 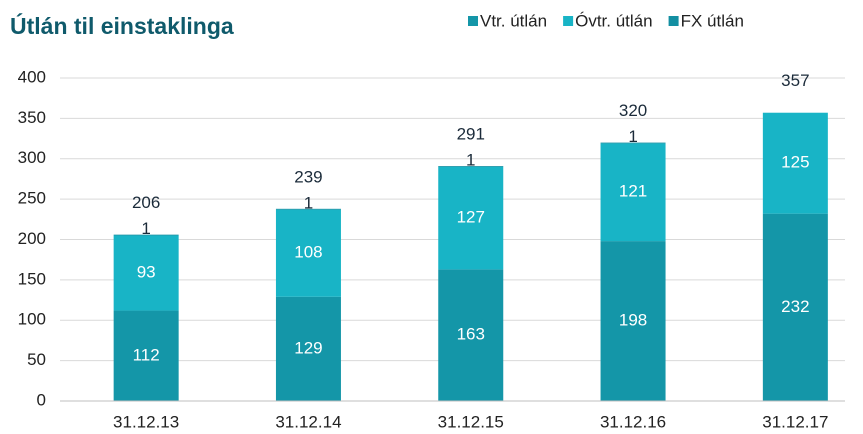 What do you see at coordinates (513, 20) in the screenshot?
I see `legend-label: Vtr. útlán` at bounding box center [513, 20].